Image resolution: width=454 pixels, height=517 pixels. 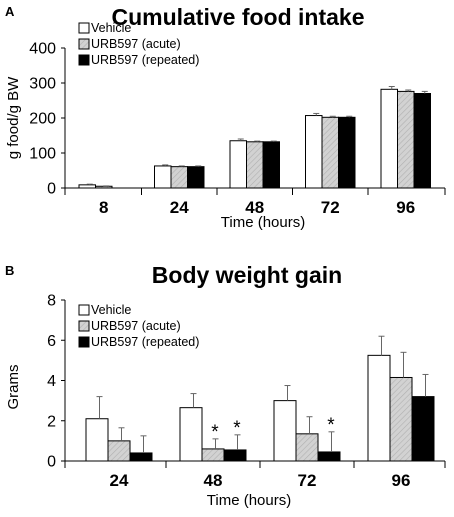 I want to click on panel-b-x-tick-label: 72, so click(x=307, y=480).